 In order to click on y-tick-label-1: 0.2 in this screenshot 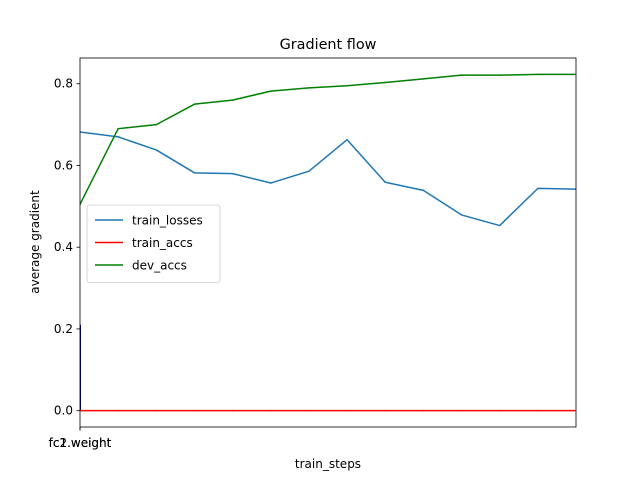, I will do `click(63, 329)`.